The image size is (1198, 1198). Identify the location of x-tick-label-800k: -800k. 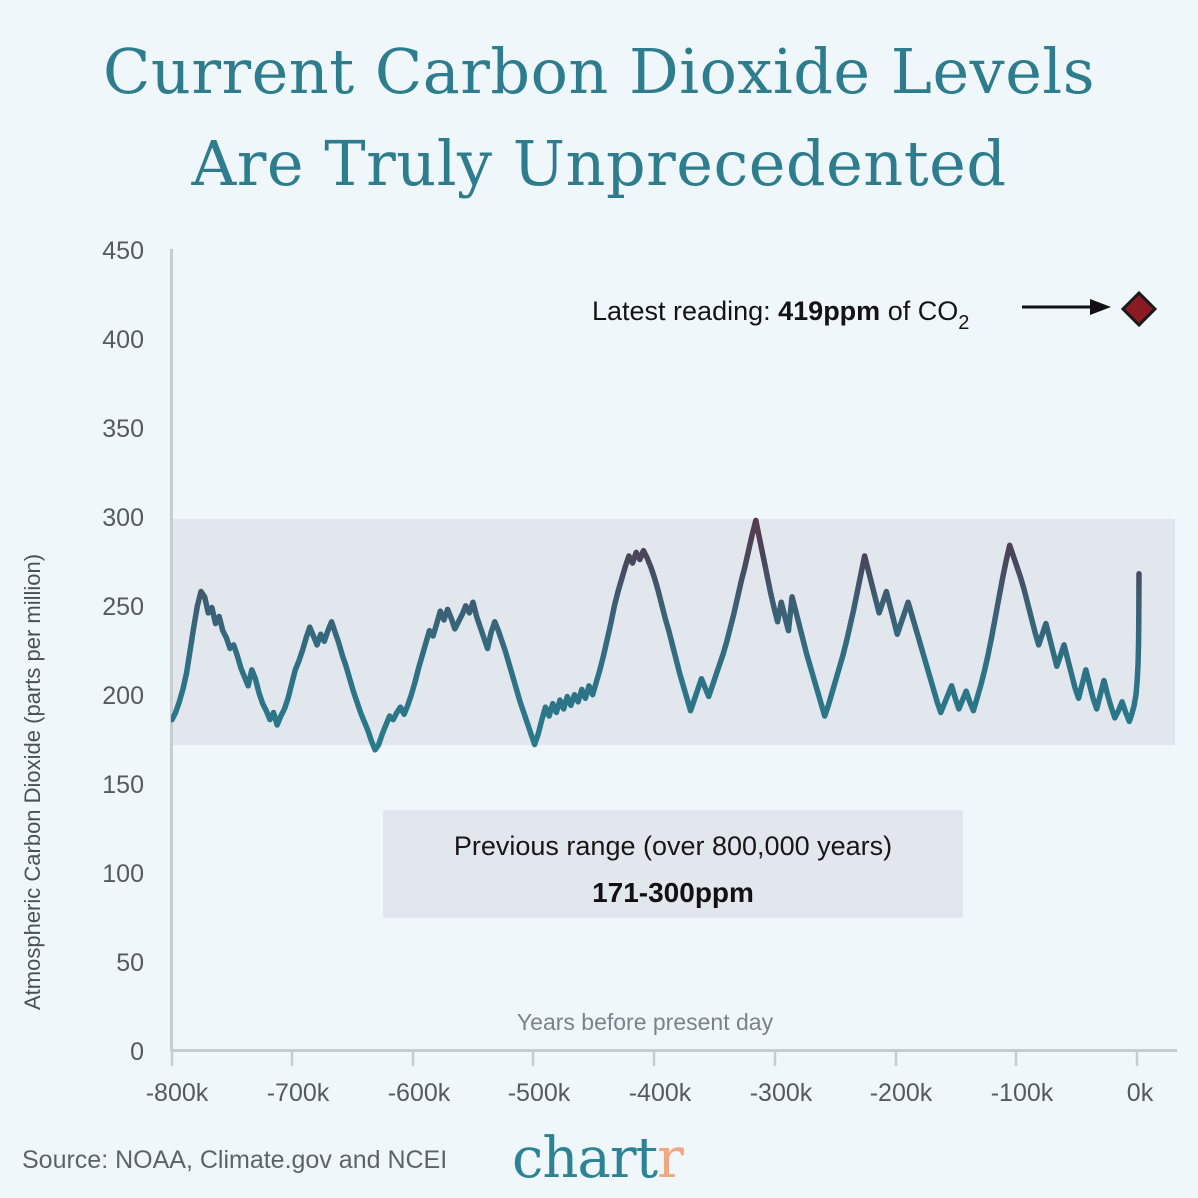
(177, 1093).